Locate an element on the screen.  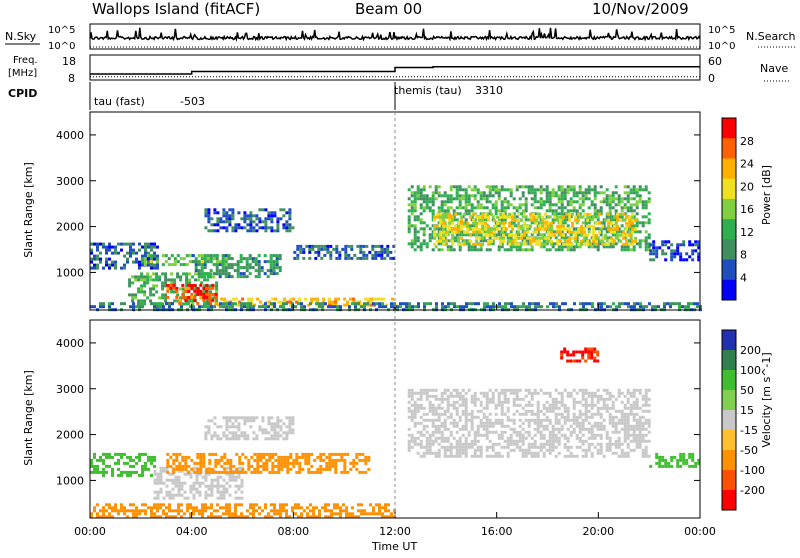
velocity-colorbar-tick: -200 is located at coordinates (752, 490).